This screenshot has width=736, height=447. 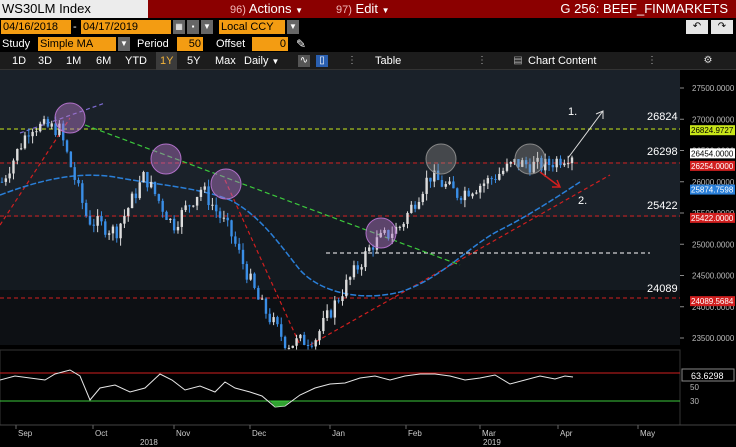 I want to click on x-tick-label: Mar, so click(x=489, y=433).